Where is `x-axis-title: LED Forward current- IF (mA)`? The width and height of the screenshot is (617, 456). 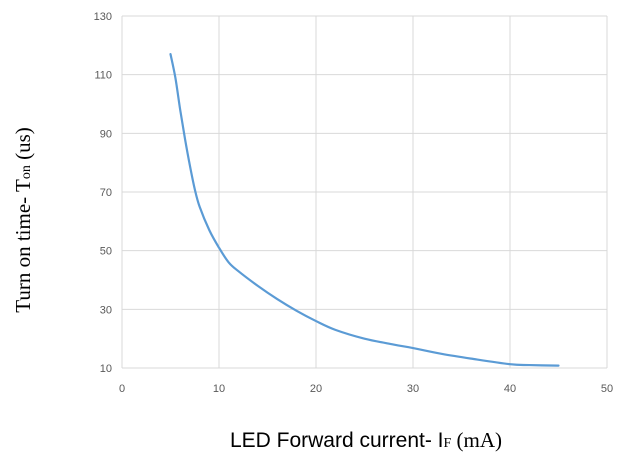
x-axis-title: LED Forward current- IF (mA) is located at coordinates (366, 440).